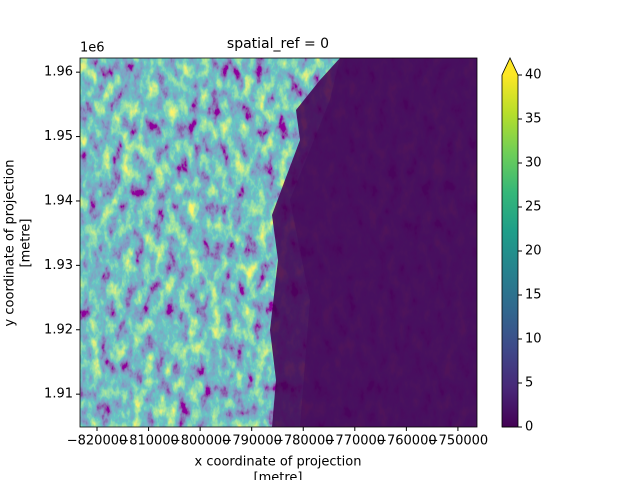 The image size is (640, 480). I want to click on y-tick-label: 1.95, so click(58, 136).